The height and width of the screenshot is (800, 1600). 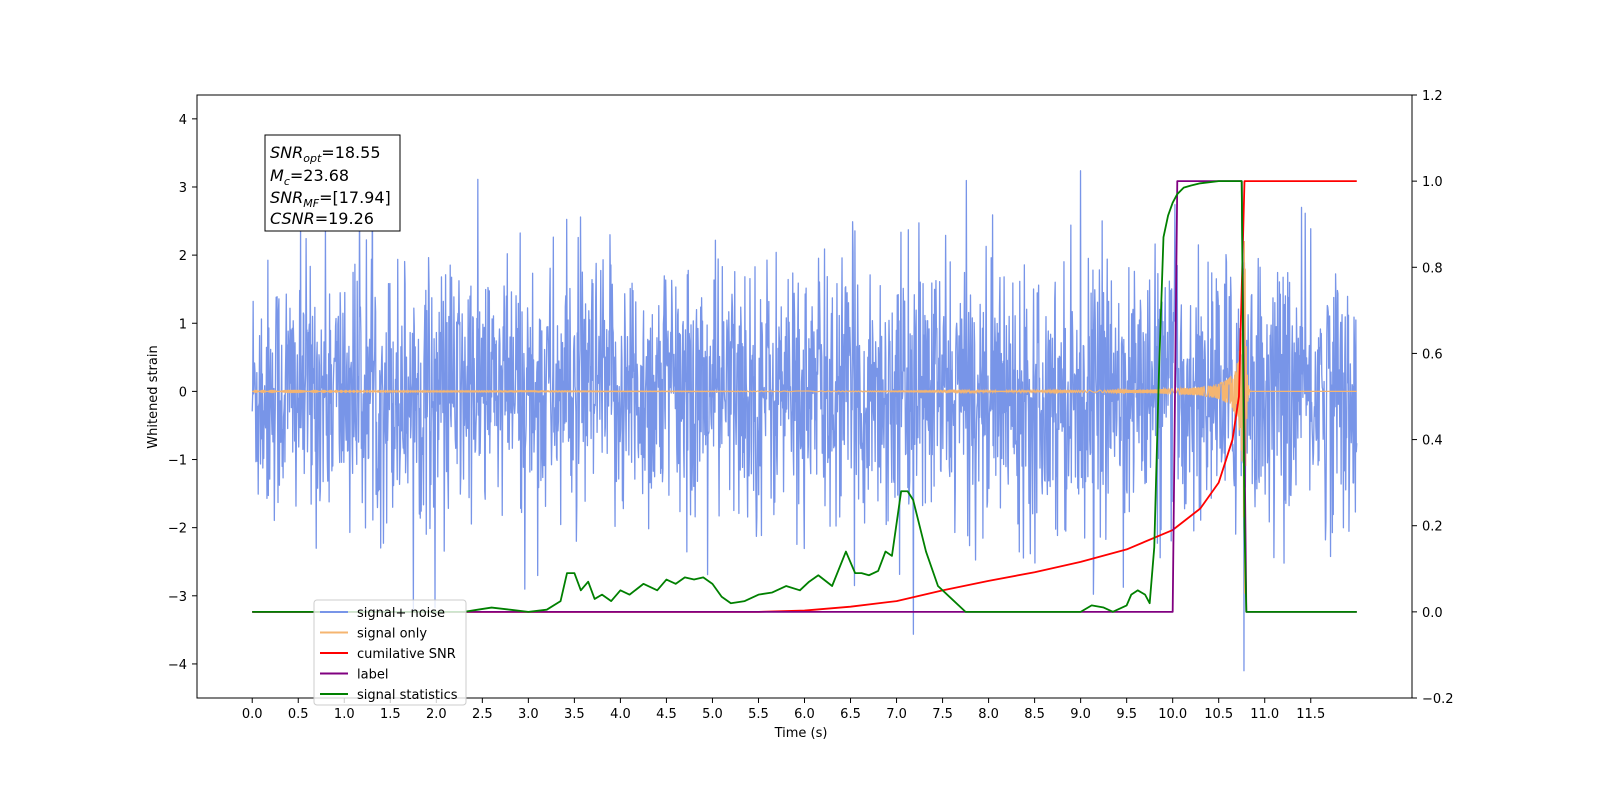 What do you see at coordinates (574, 714) in the screenshot?
I see `x-tick-label-7: 3.5` at bounding box center [574, 714].